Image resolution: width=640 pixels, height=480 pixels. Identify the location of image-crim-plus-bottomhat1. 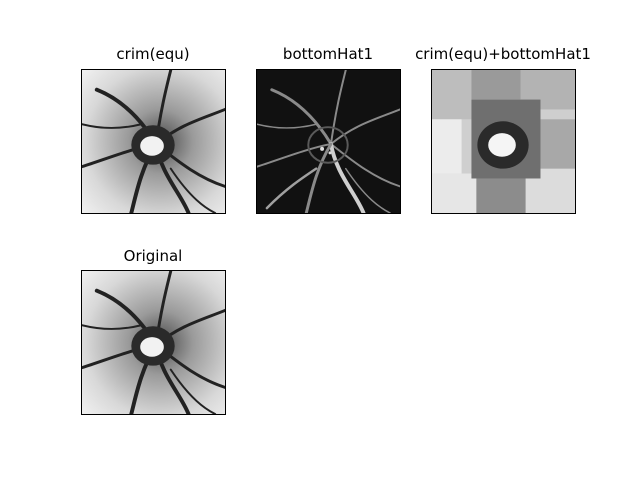
(503, 141).